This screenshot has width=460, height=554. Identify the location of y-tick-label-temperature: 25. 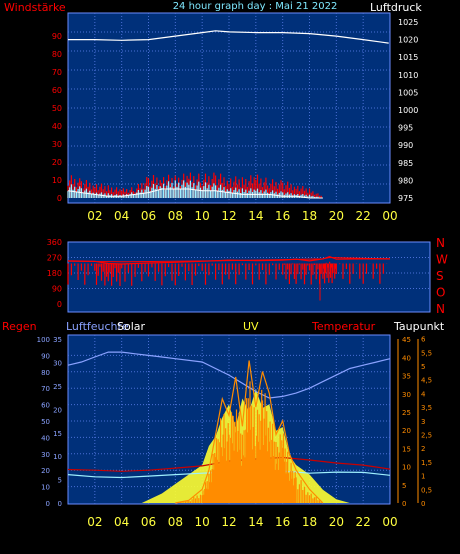
(406, 413).